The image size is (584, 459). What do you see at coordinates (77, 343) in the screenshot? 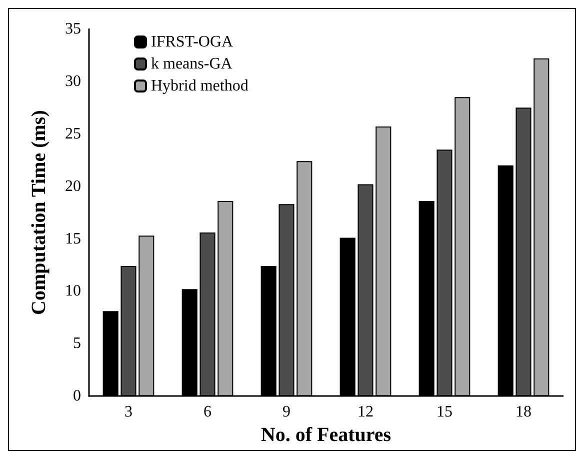
I see `y-tick-label: 5` at bounding box center [77, 343].